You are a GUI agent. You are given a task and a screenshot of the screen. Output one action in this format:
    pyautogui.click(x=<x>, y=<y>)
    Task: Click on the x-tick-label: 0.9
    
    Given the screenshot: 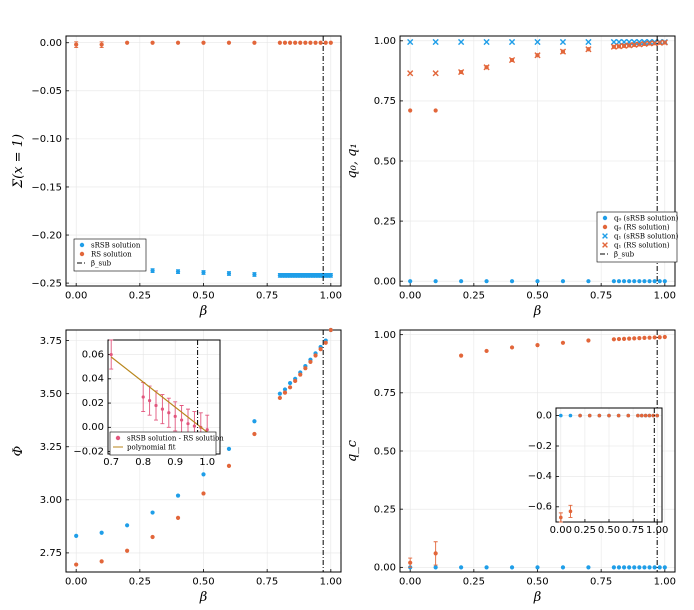 What is the action you would take?
    pyautogui.click(x=175, y=462)
    